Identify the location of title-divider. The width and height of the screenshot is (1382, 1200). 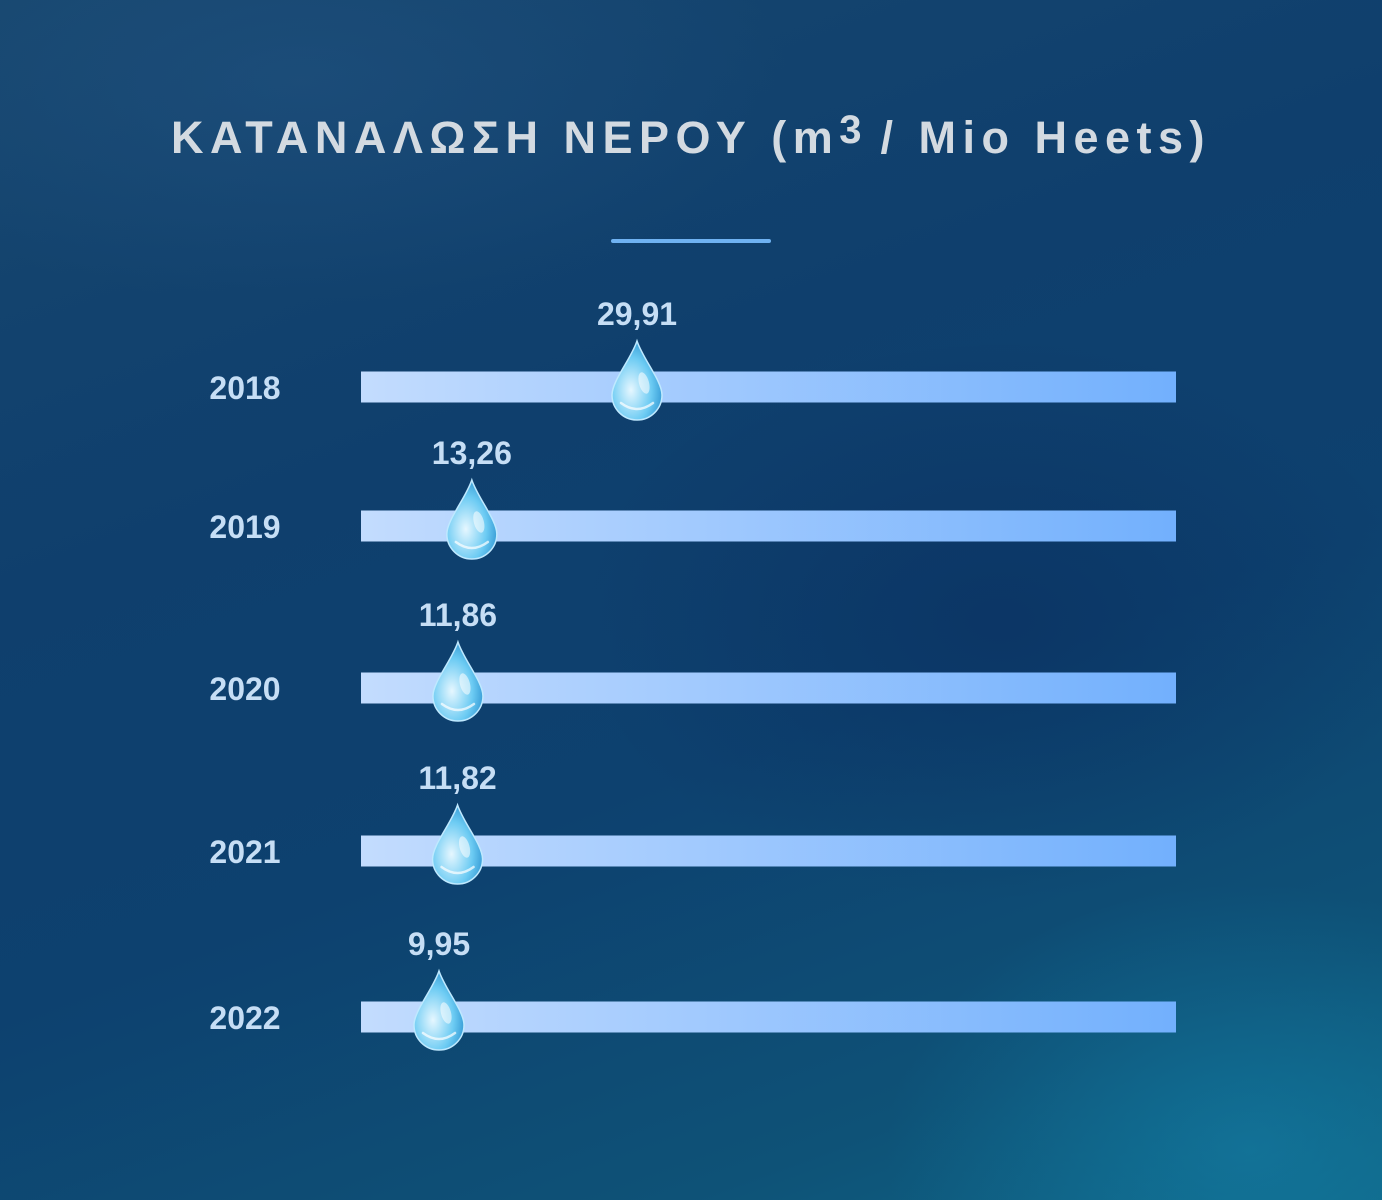
(691, 241).